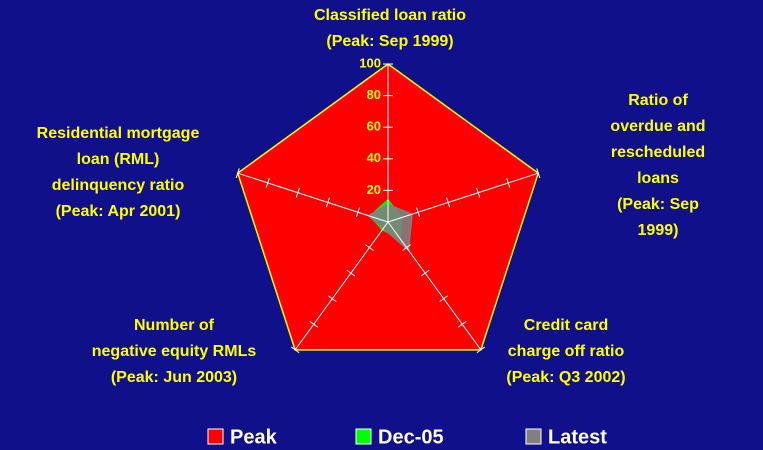 The width and height of the screenshot is (763, 450). Describe the element at coordinates (370, 62) in the screenshot. I see `tick-label: 100` at that location.